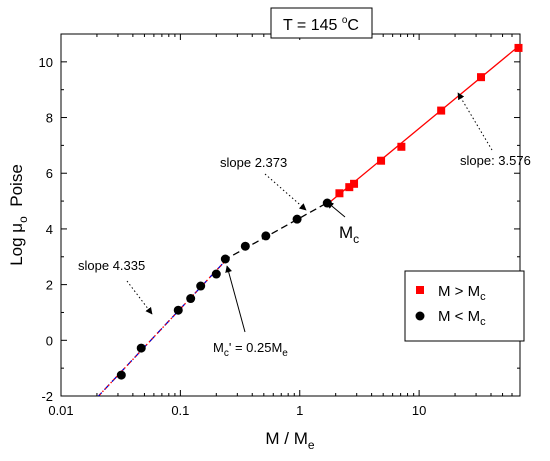 The height and width of the screenshot is (461, 550). I want to click on title-text: T = 145 oC, so click(321, 24).